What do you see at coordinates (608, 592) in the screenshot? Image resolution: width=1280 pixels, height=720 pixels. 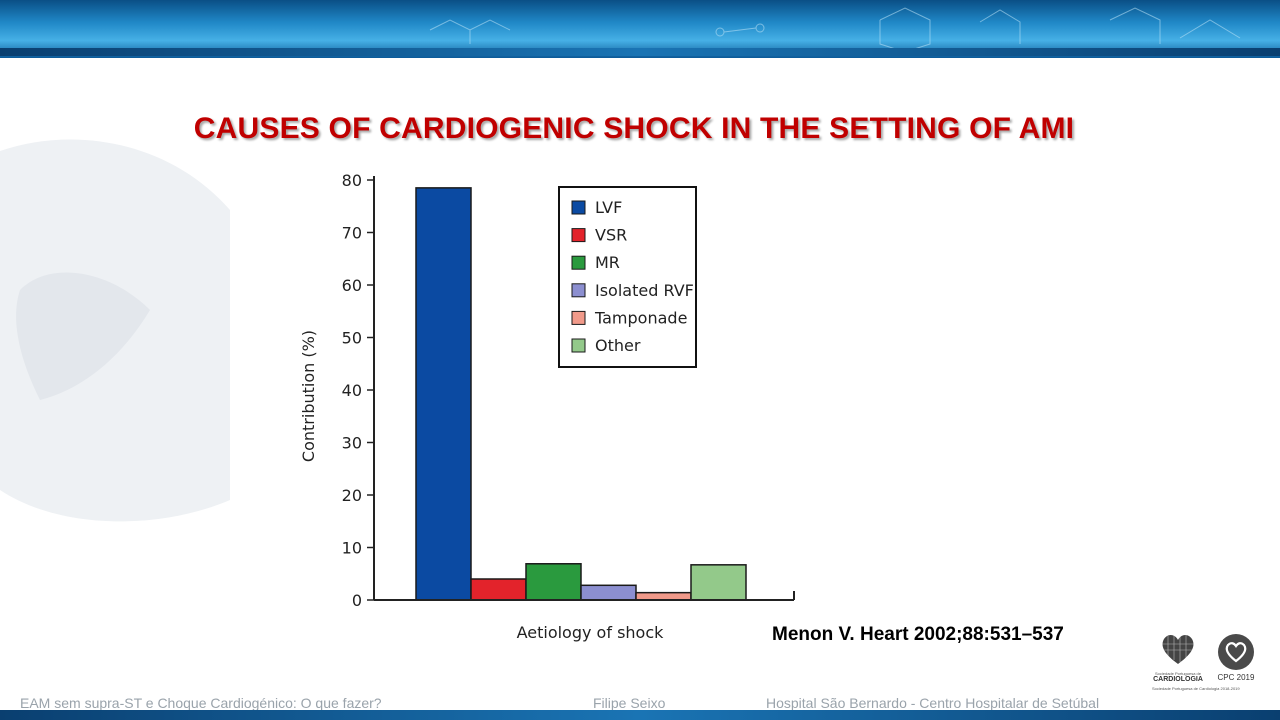 I see `bar-isolated-rvf` at bounding box center [608, 592].